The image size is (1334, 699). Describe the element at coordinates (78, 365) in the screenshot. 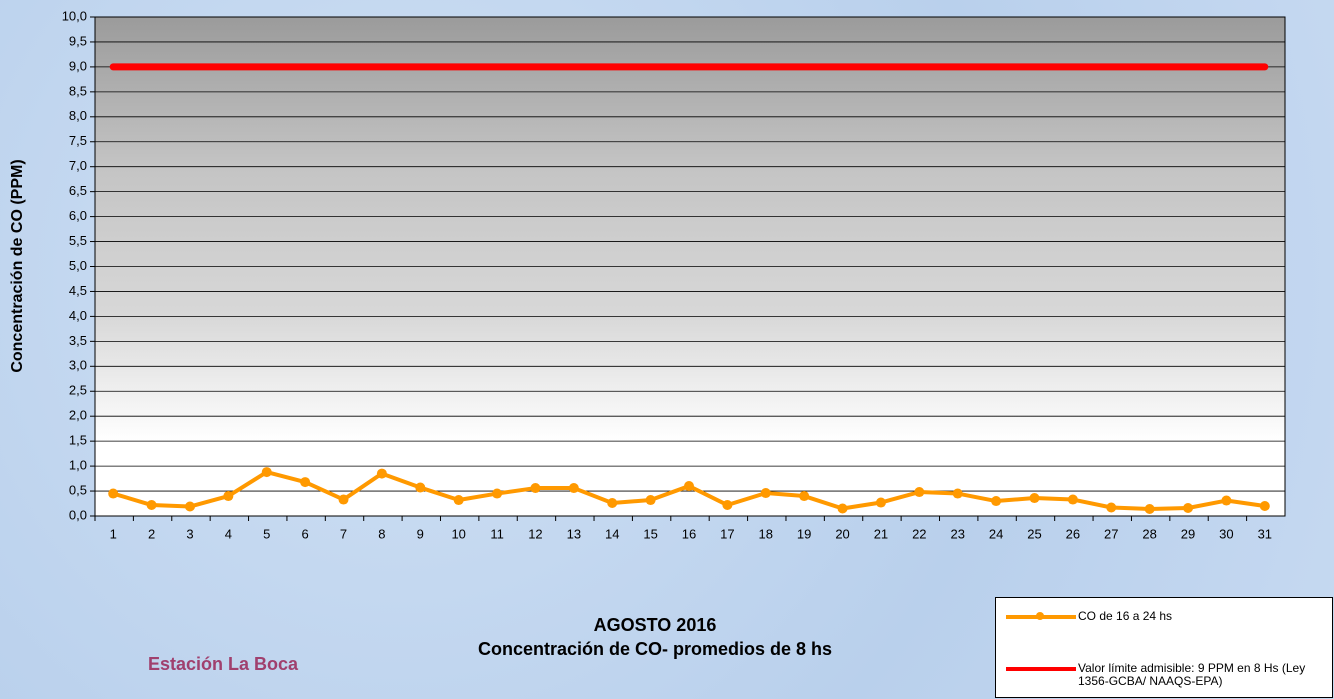

I see `y-tick-label: 3,0` at that location.